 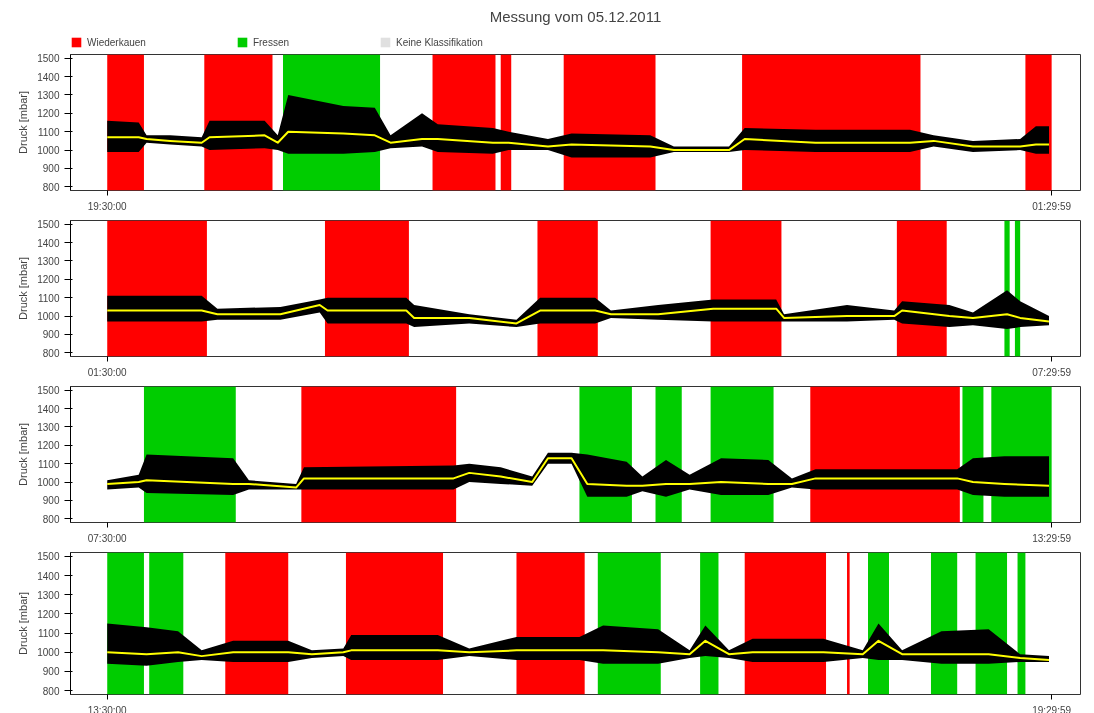 I want to click on legend-label: Fressen, so click(x=271, y=42).